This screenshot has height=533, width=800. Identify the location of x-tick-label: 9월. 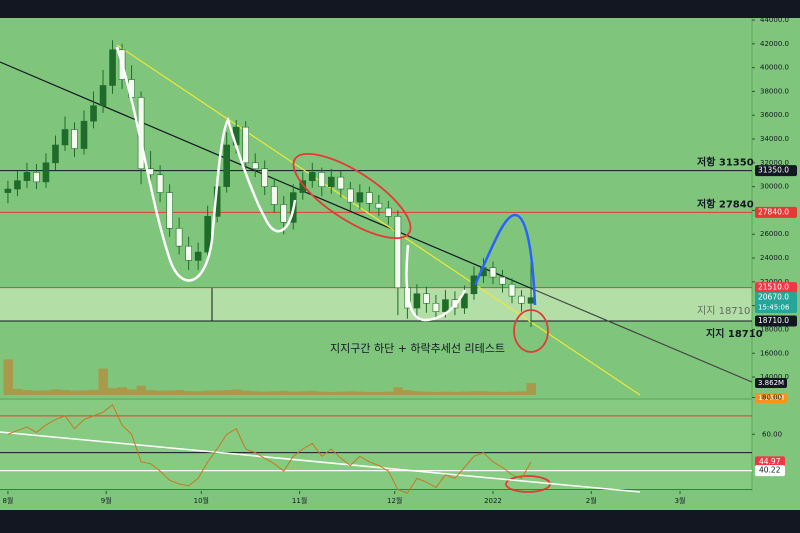
(106, 500).